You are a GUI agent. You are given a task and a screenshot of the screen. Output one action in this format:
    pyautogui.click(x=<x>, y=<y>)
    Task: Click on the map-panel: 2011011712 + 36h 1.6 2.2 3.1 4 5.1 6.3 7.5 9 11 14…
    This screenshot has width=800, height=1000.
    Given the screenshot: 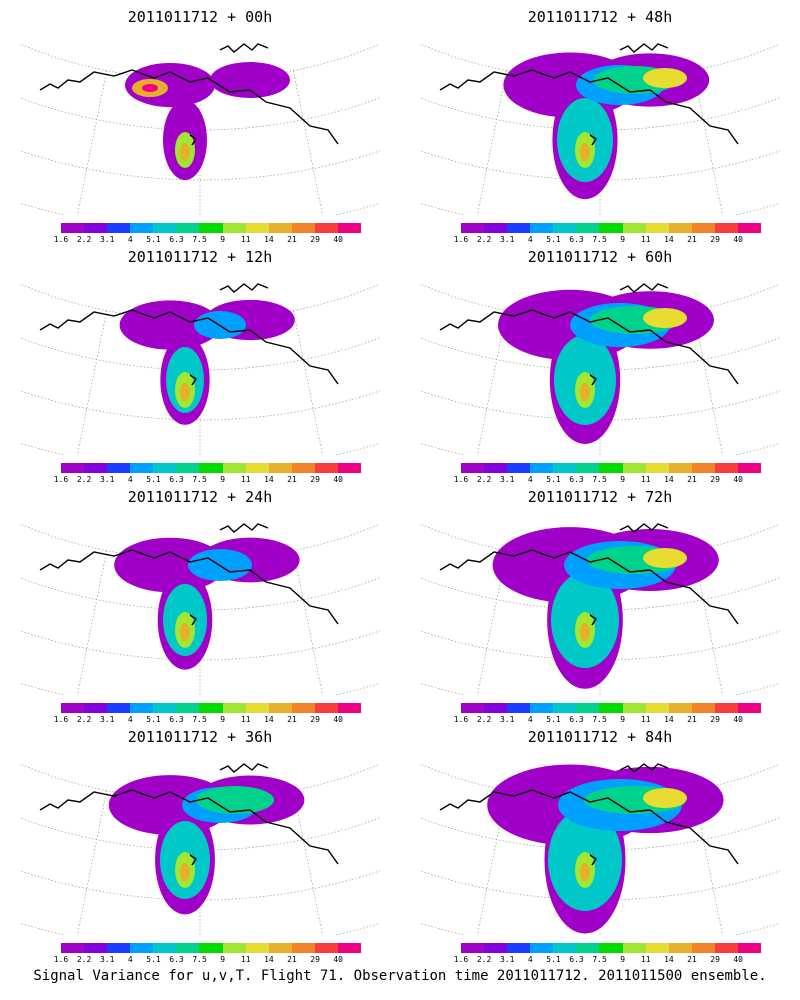 What is the action you would take?
    pyautogui.click(x=200, y=842)
    